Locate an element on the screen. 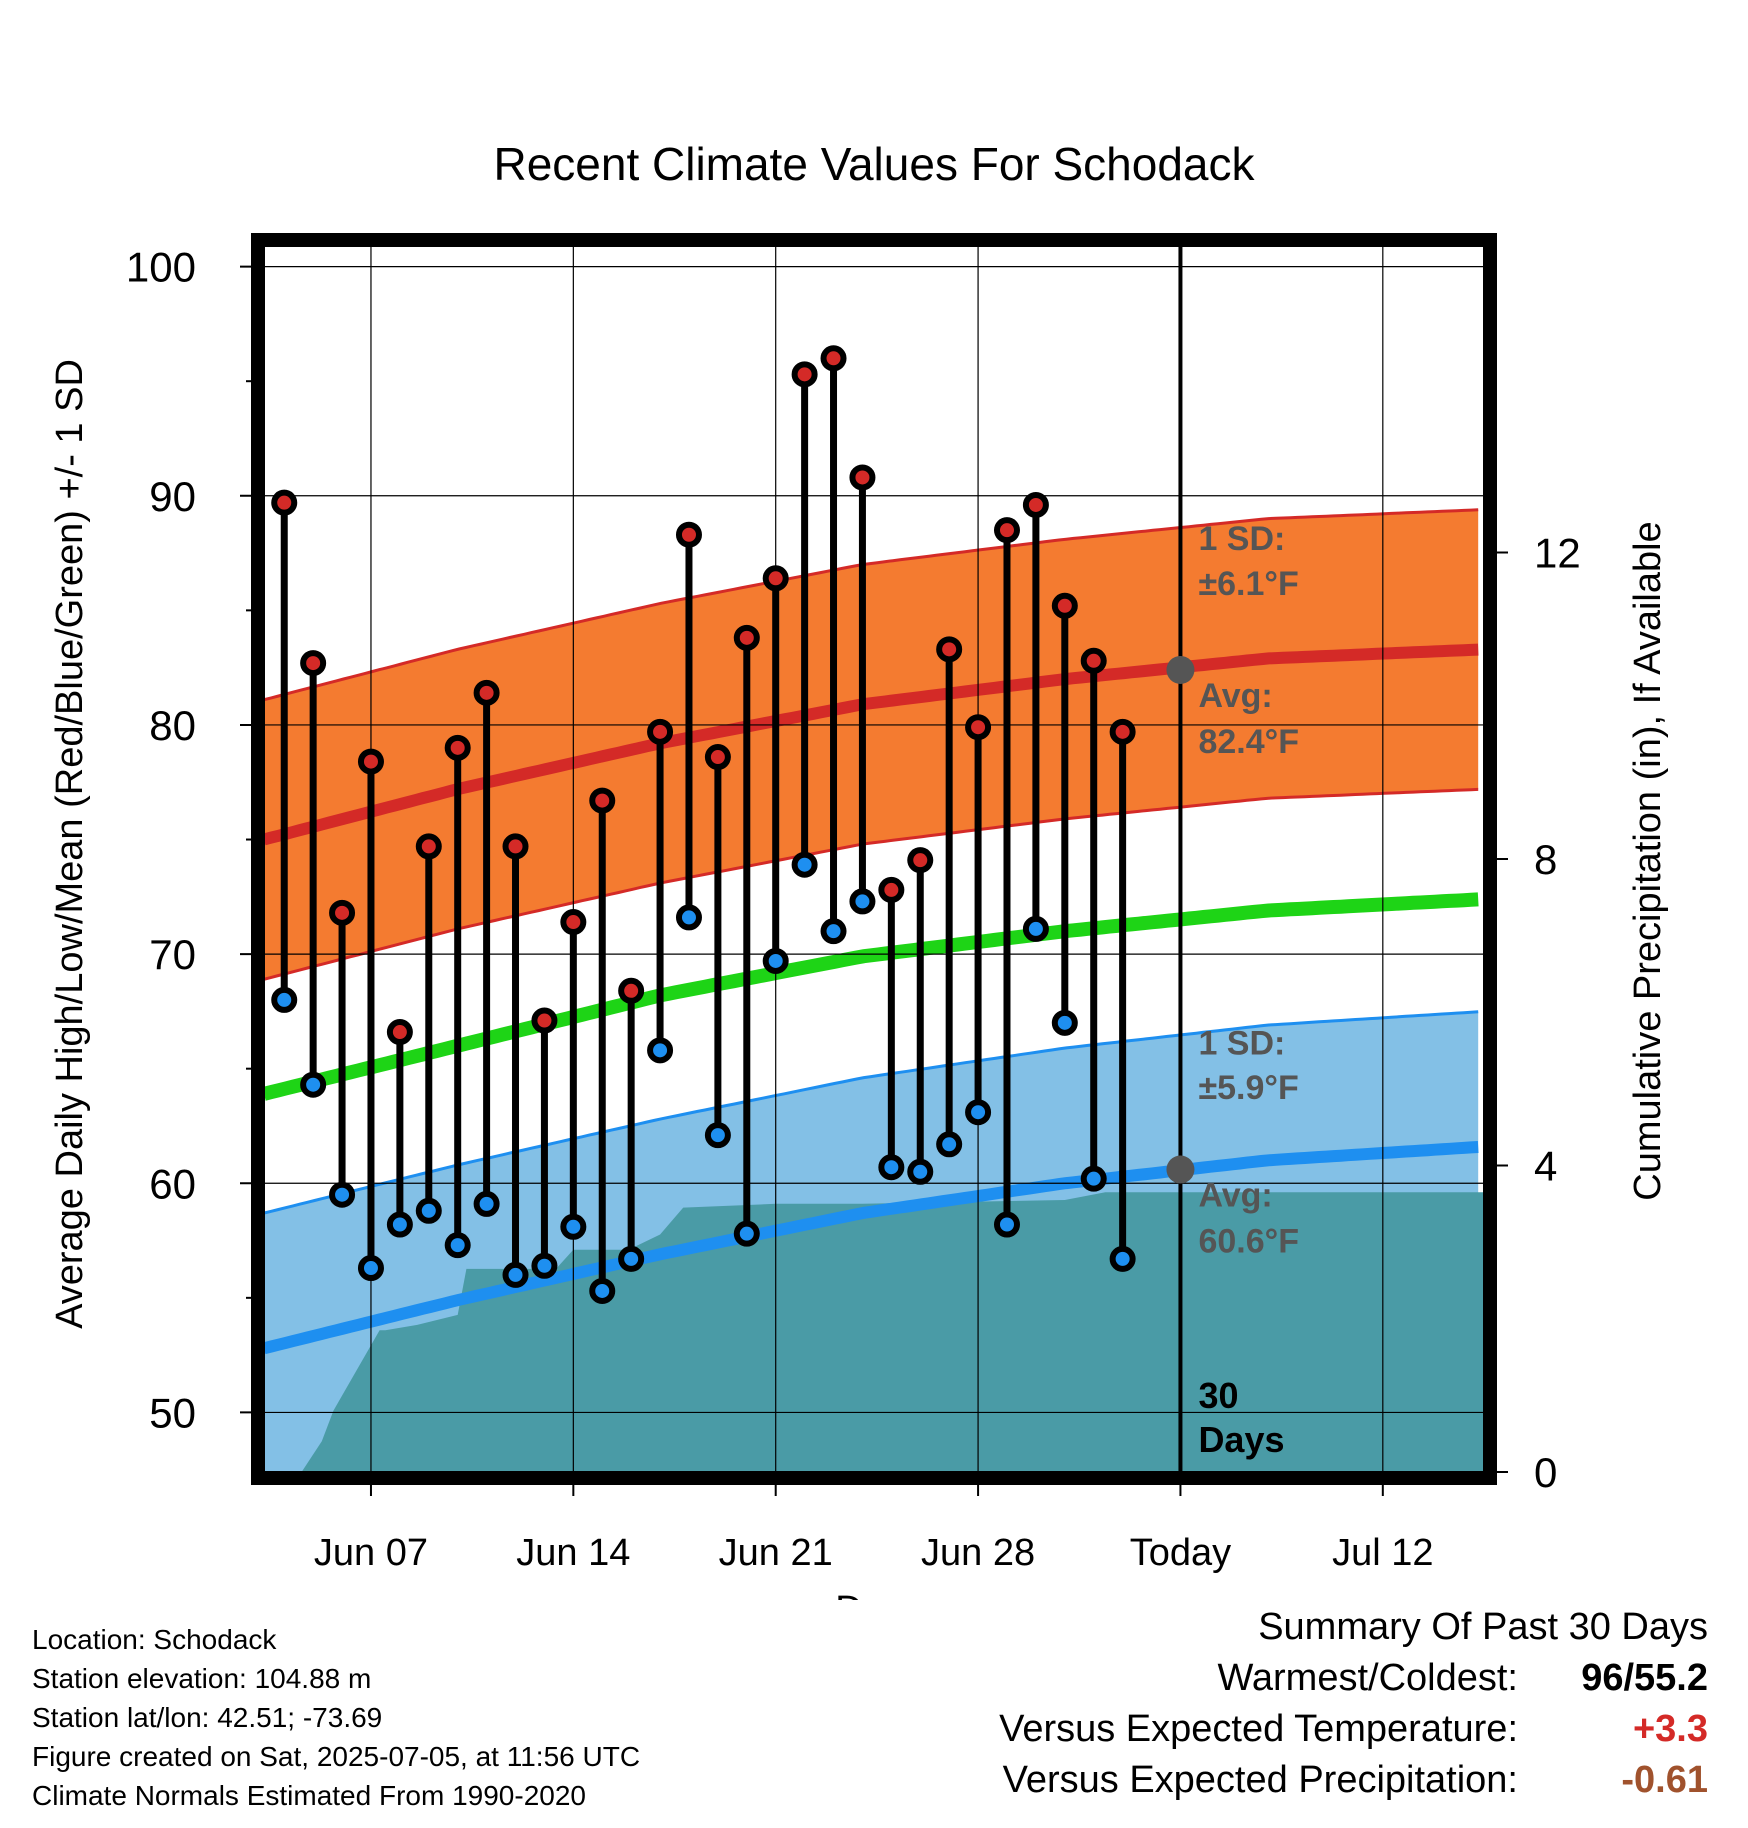 Image resolution: width=1748 pixels, height=1828 pixels. summary-warmest-row: Warmest/Coldest: 96/55.2 is located at coordinates (1328, 1678).